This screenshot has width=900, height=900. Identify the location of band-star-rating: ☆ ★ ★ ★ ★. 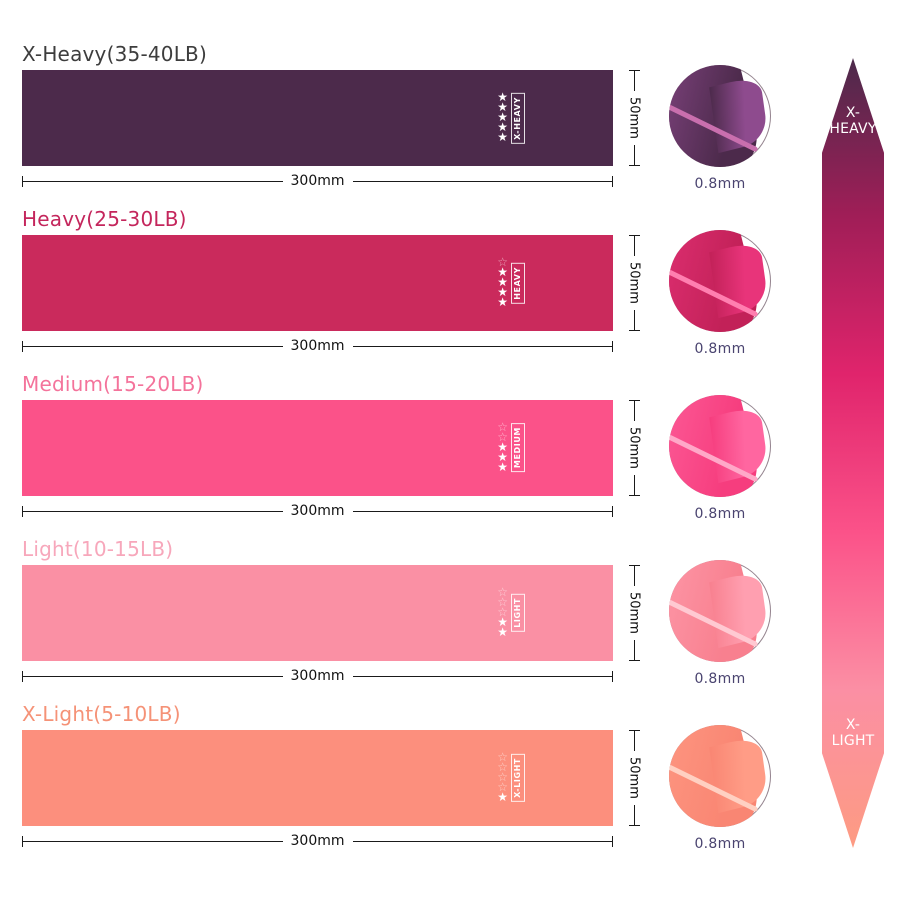
(502, 282).